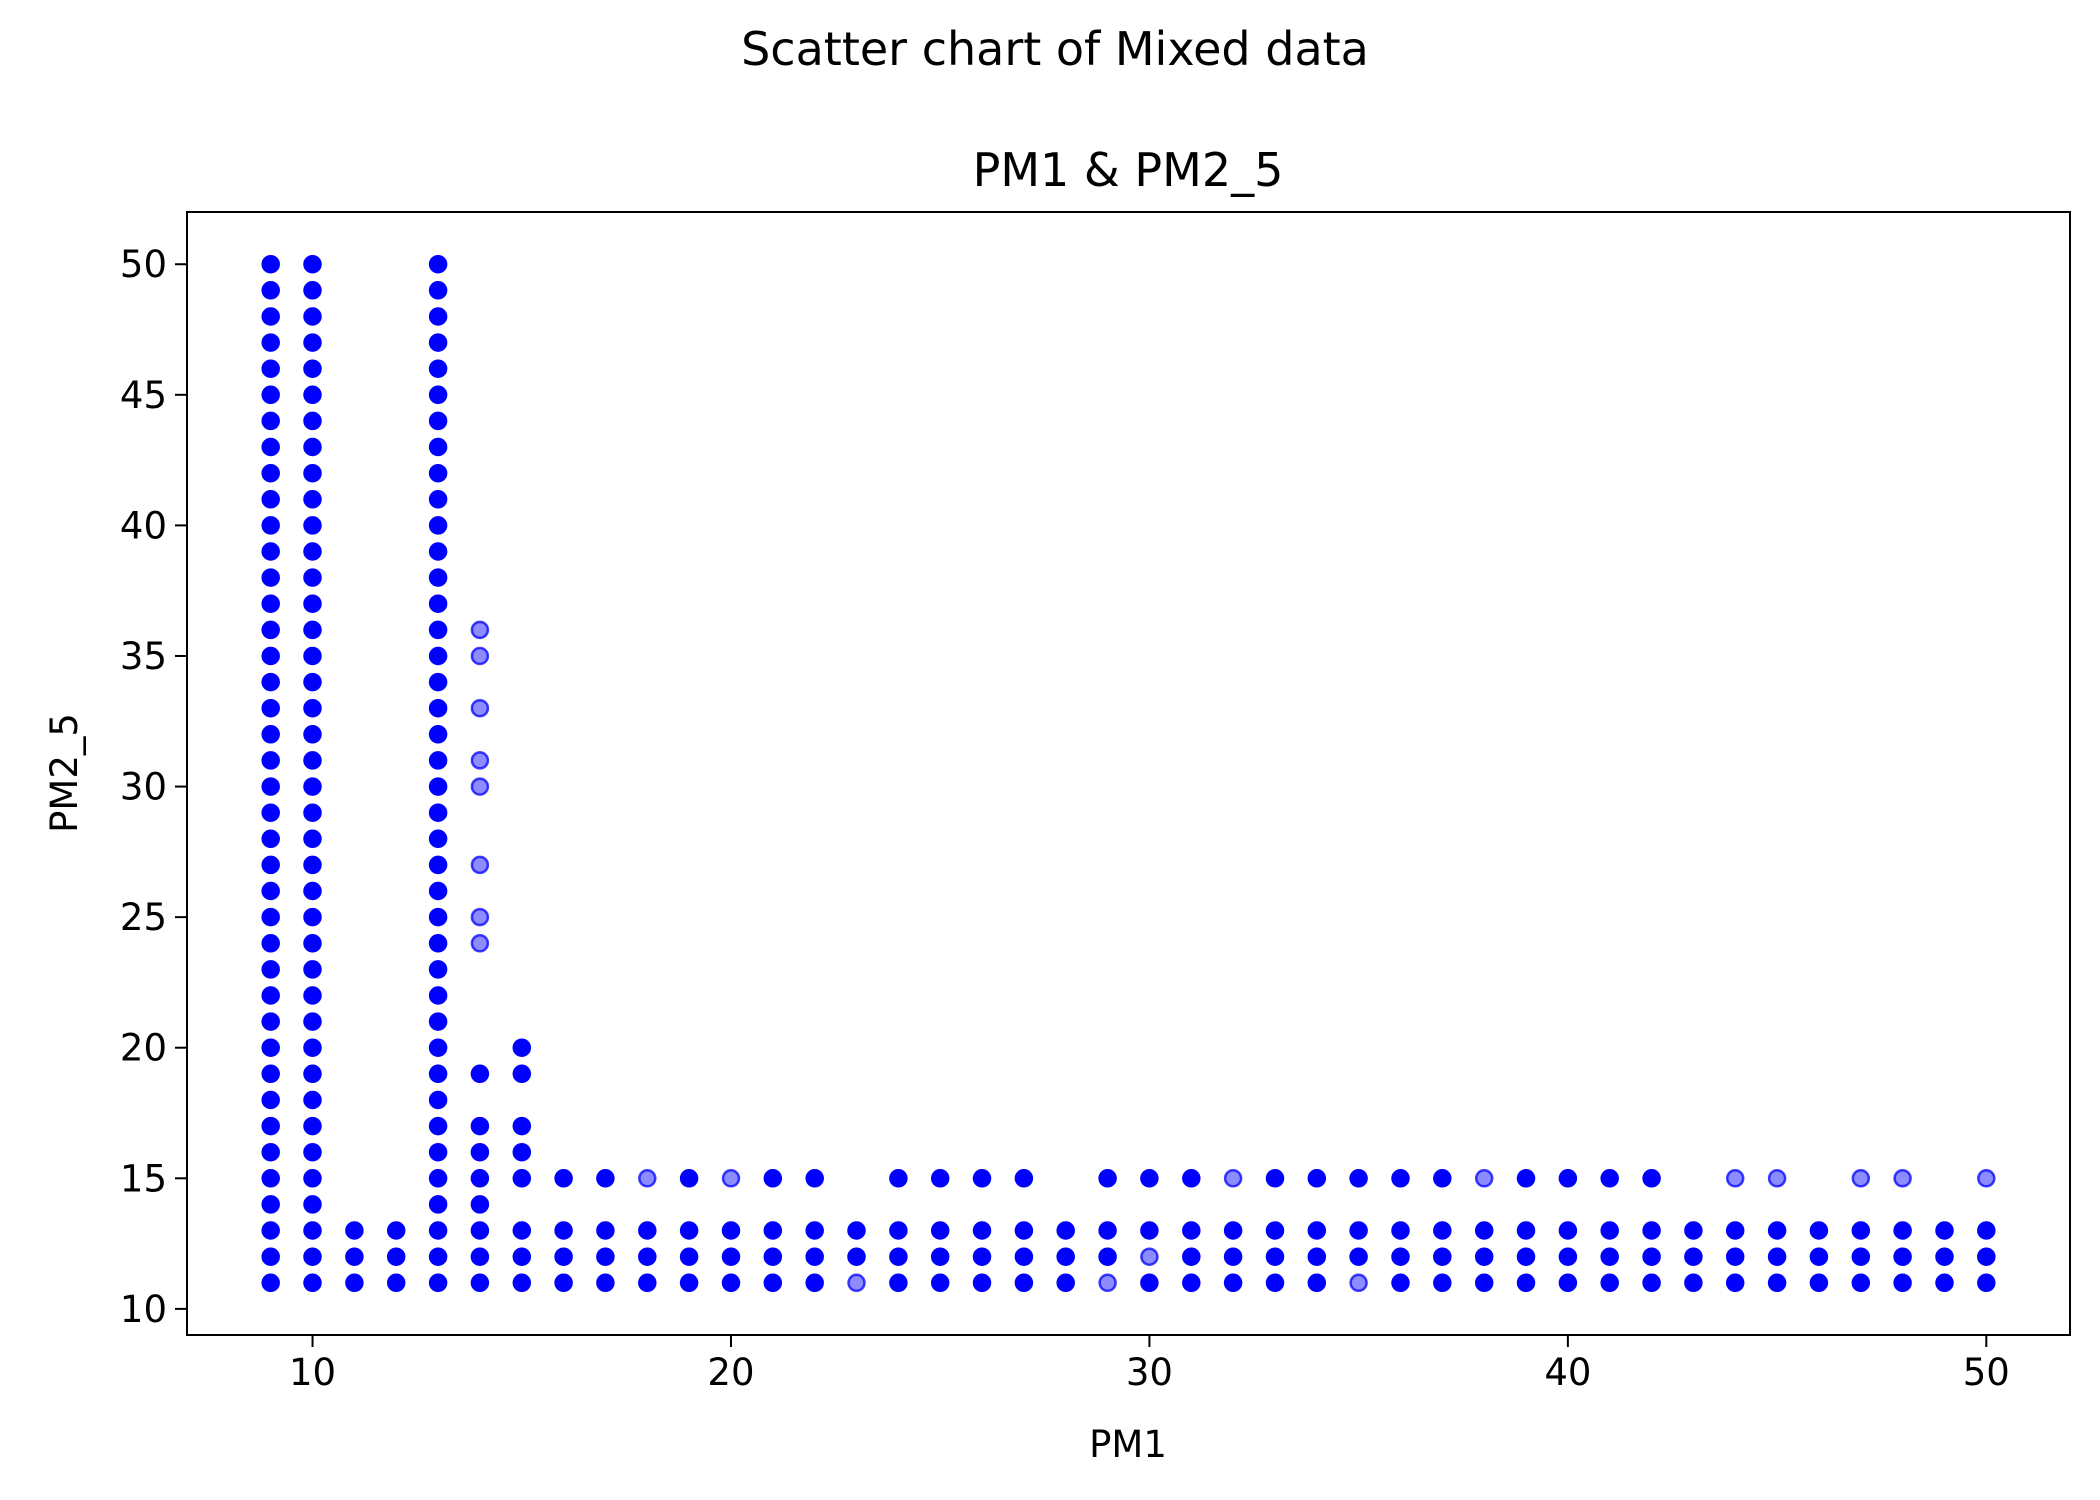 The image size is (2100, 1500). What do you see at coordinates (1128, 1444) in the screenshot?
I see `x-axis-label: PM1` at bounding box center [1128, 1444].